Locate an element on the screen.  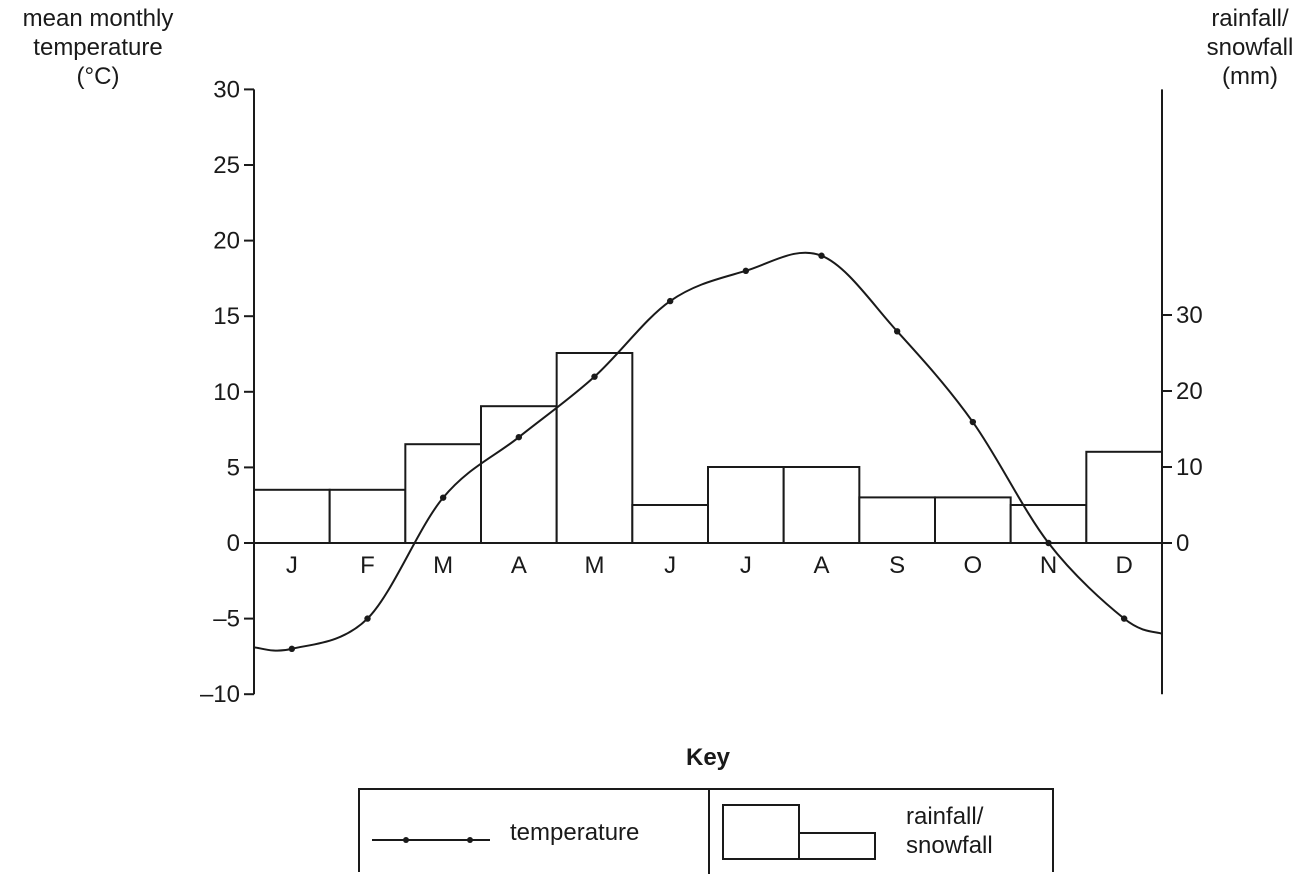
right-tick-label: 0 is located at coordinates (1182, 543).